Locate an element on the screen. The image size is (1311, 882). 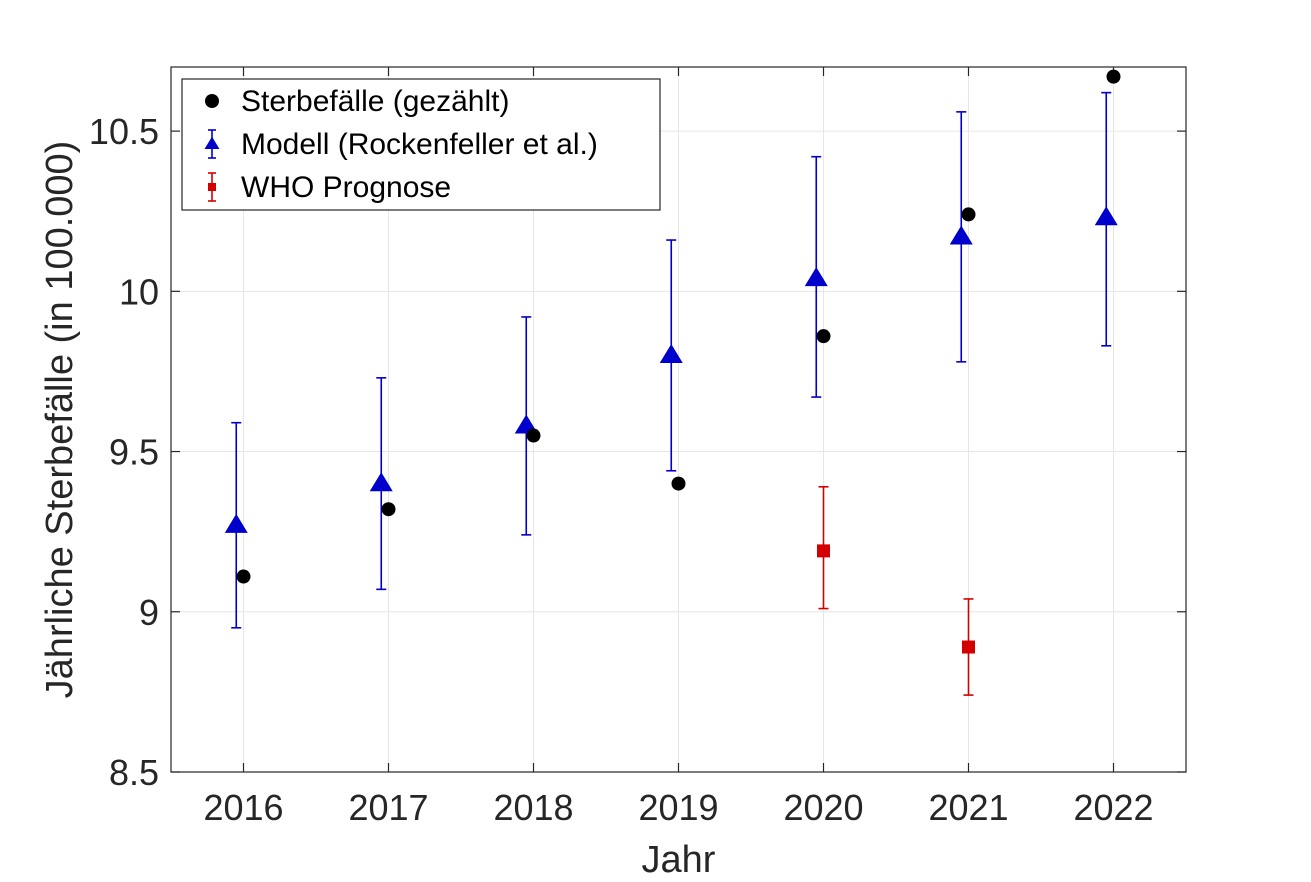
legend-marker-circle is located at coordinates (212, 101).